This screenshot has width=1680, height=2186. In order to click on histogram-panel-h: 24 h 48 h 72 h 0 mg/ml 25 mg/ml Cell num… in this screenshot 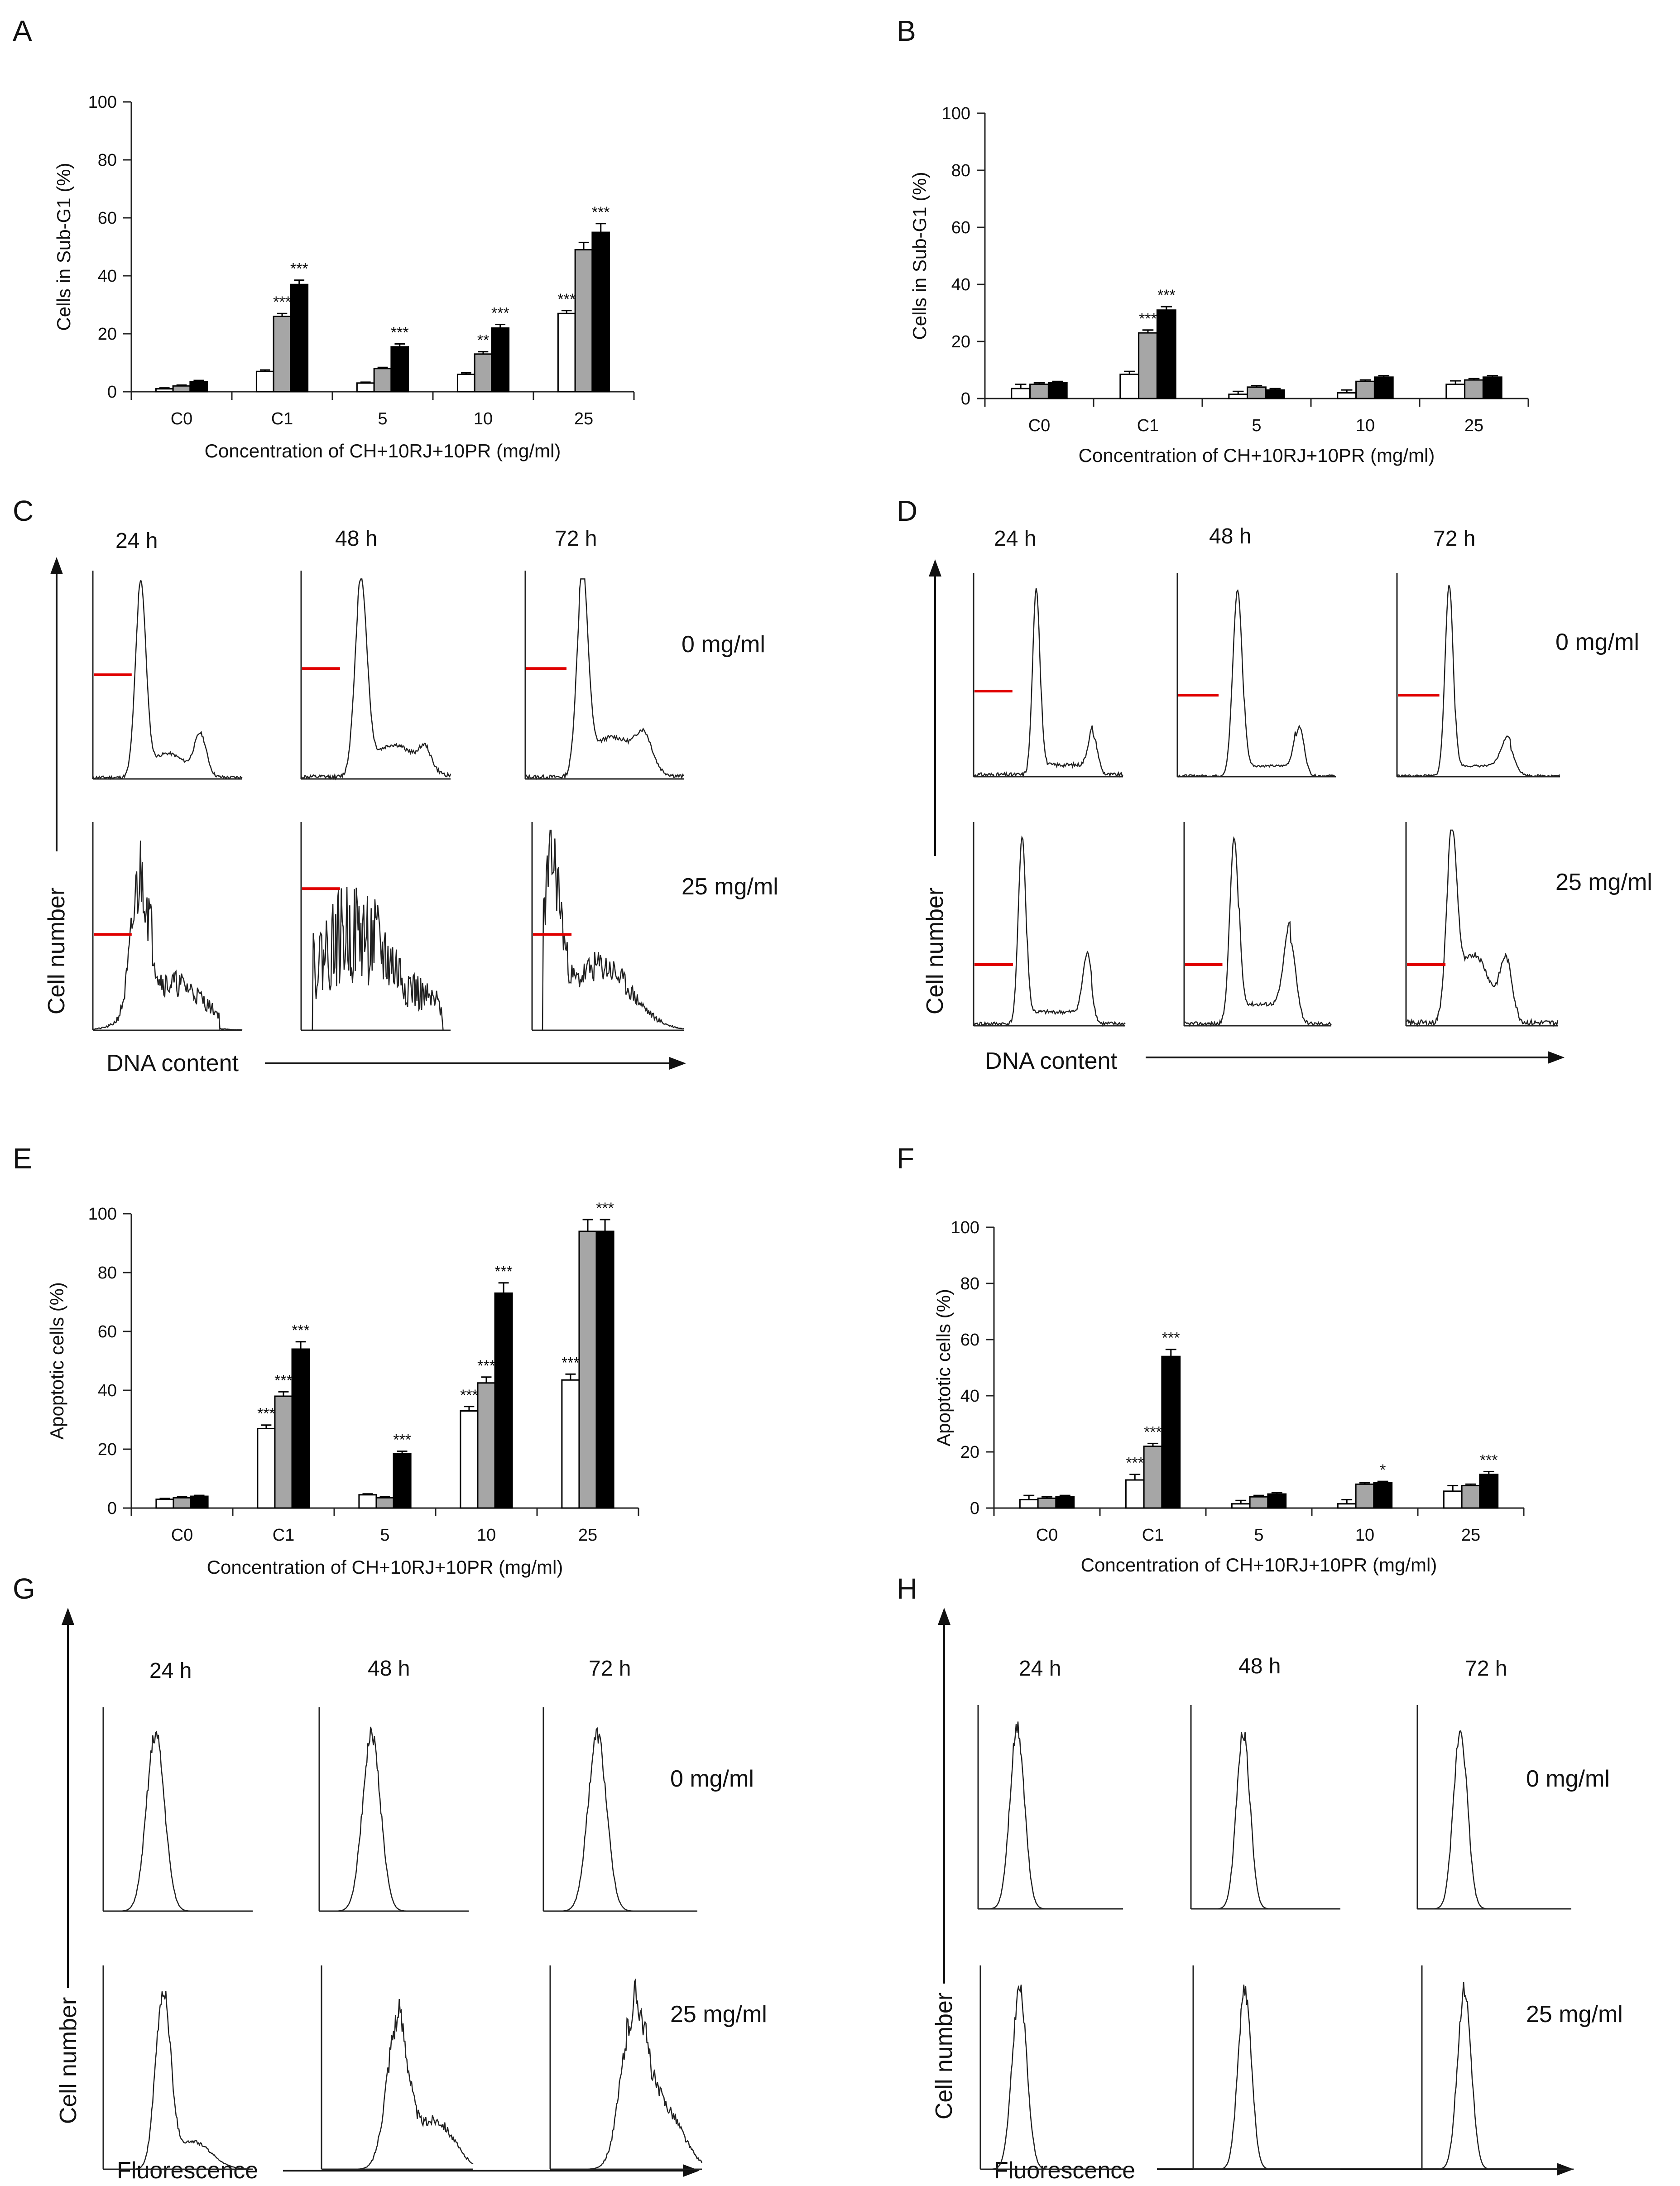, I will do `click(1277, 1896)`.